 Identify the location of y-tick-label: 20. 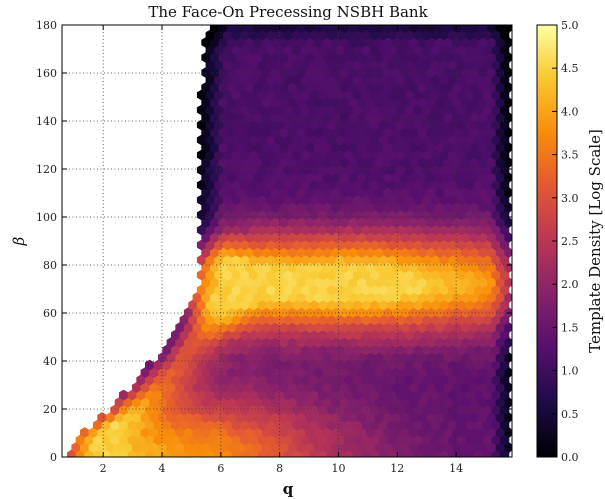
(50, 409).